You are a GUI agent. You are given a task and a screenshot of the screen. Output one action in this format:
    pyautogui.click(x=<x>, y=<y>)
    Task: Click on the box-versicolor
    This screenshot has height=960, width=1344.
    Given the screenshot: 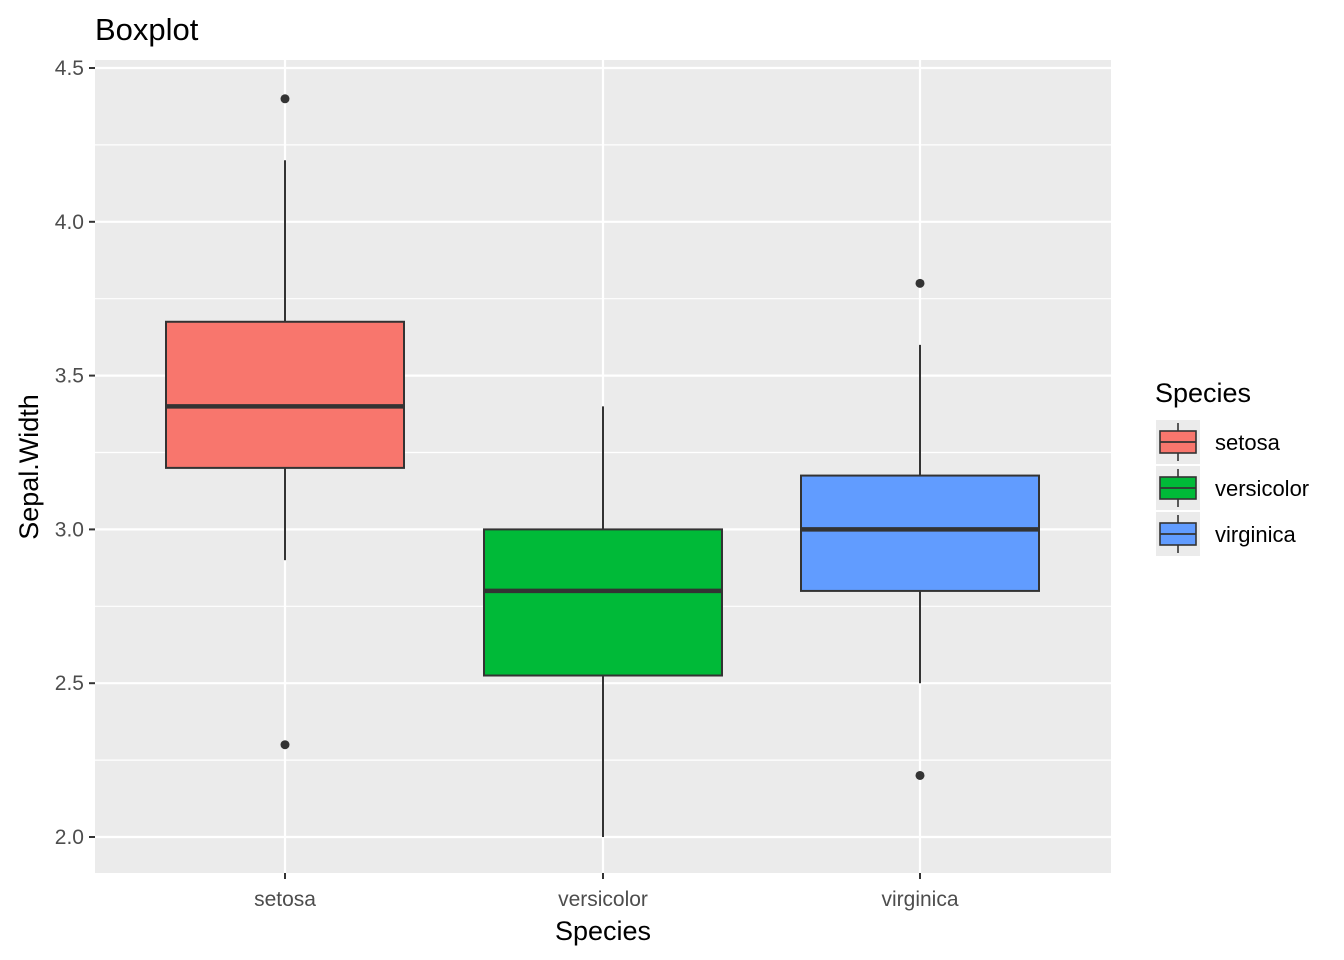 What is the action you would take?
    pyautogui.click(x=603, y=621)
    